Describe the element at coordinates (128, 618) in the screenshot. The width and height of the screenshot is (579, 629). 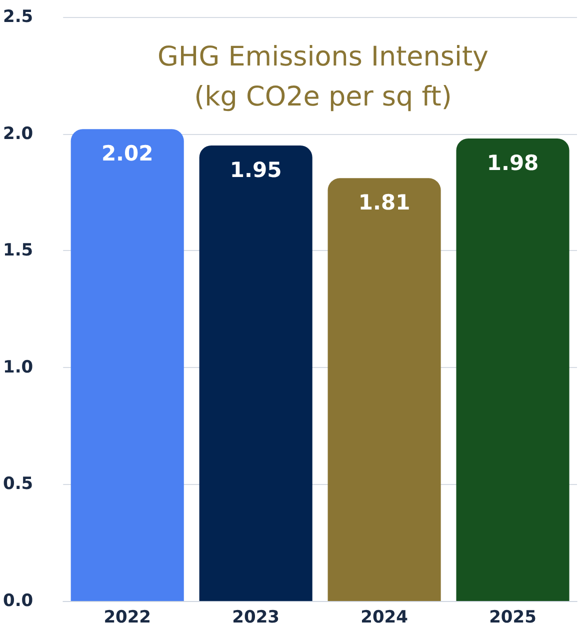
I see `x-tick-label: 2022` at that location.